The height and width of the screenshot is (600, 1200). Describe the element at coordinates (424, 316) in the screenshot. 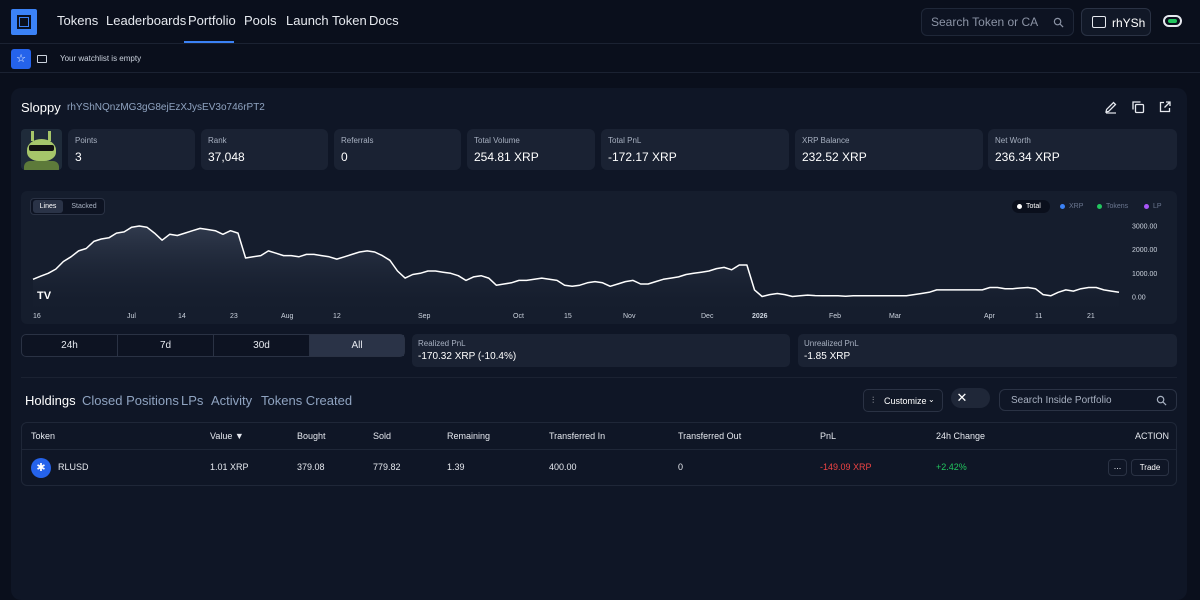

I see `x-tick-label: Sep` at that location.